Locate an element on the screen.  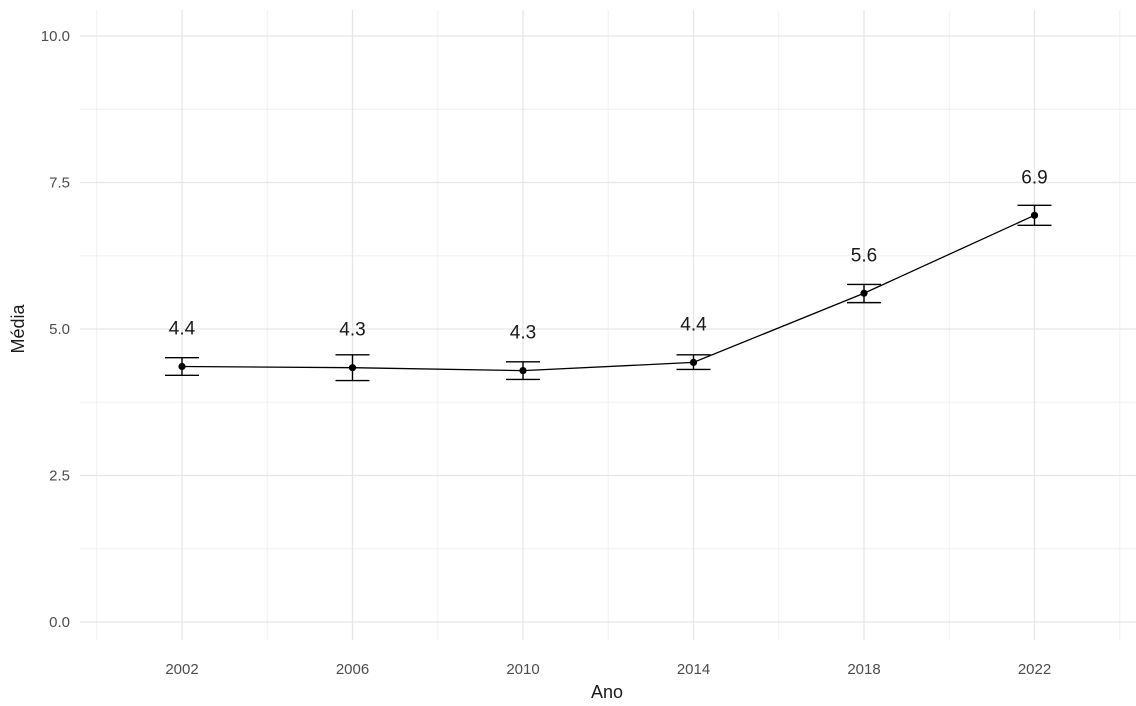
x-axis-title: Ano is located at coordinates (607, 692).